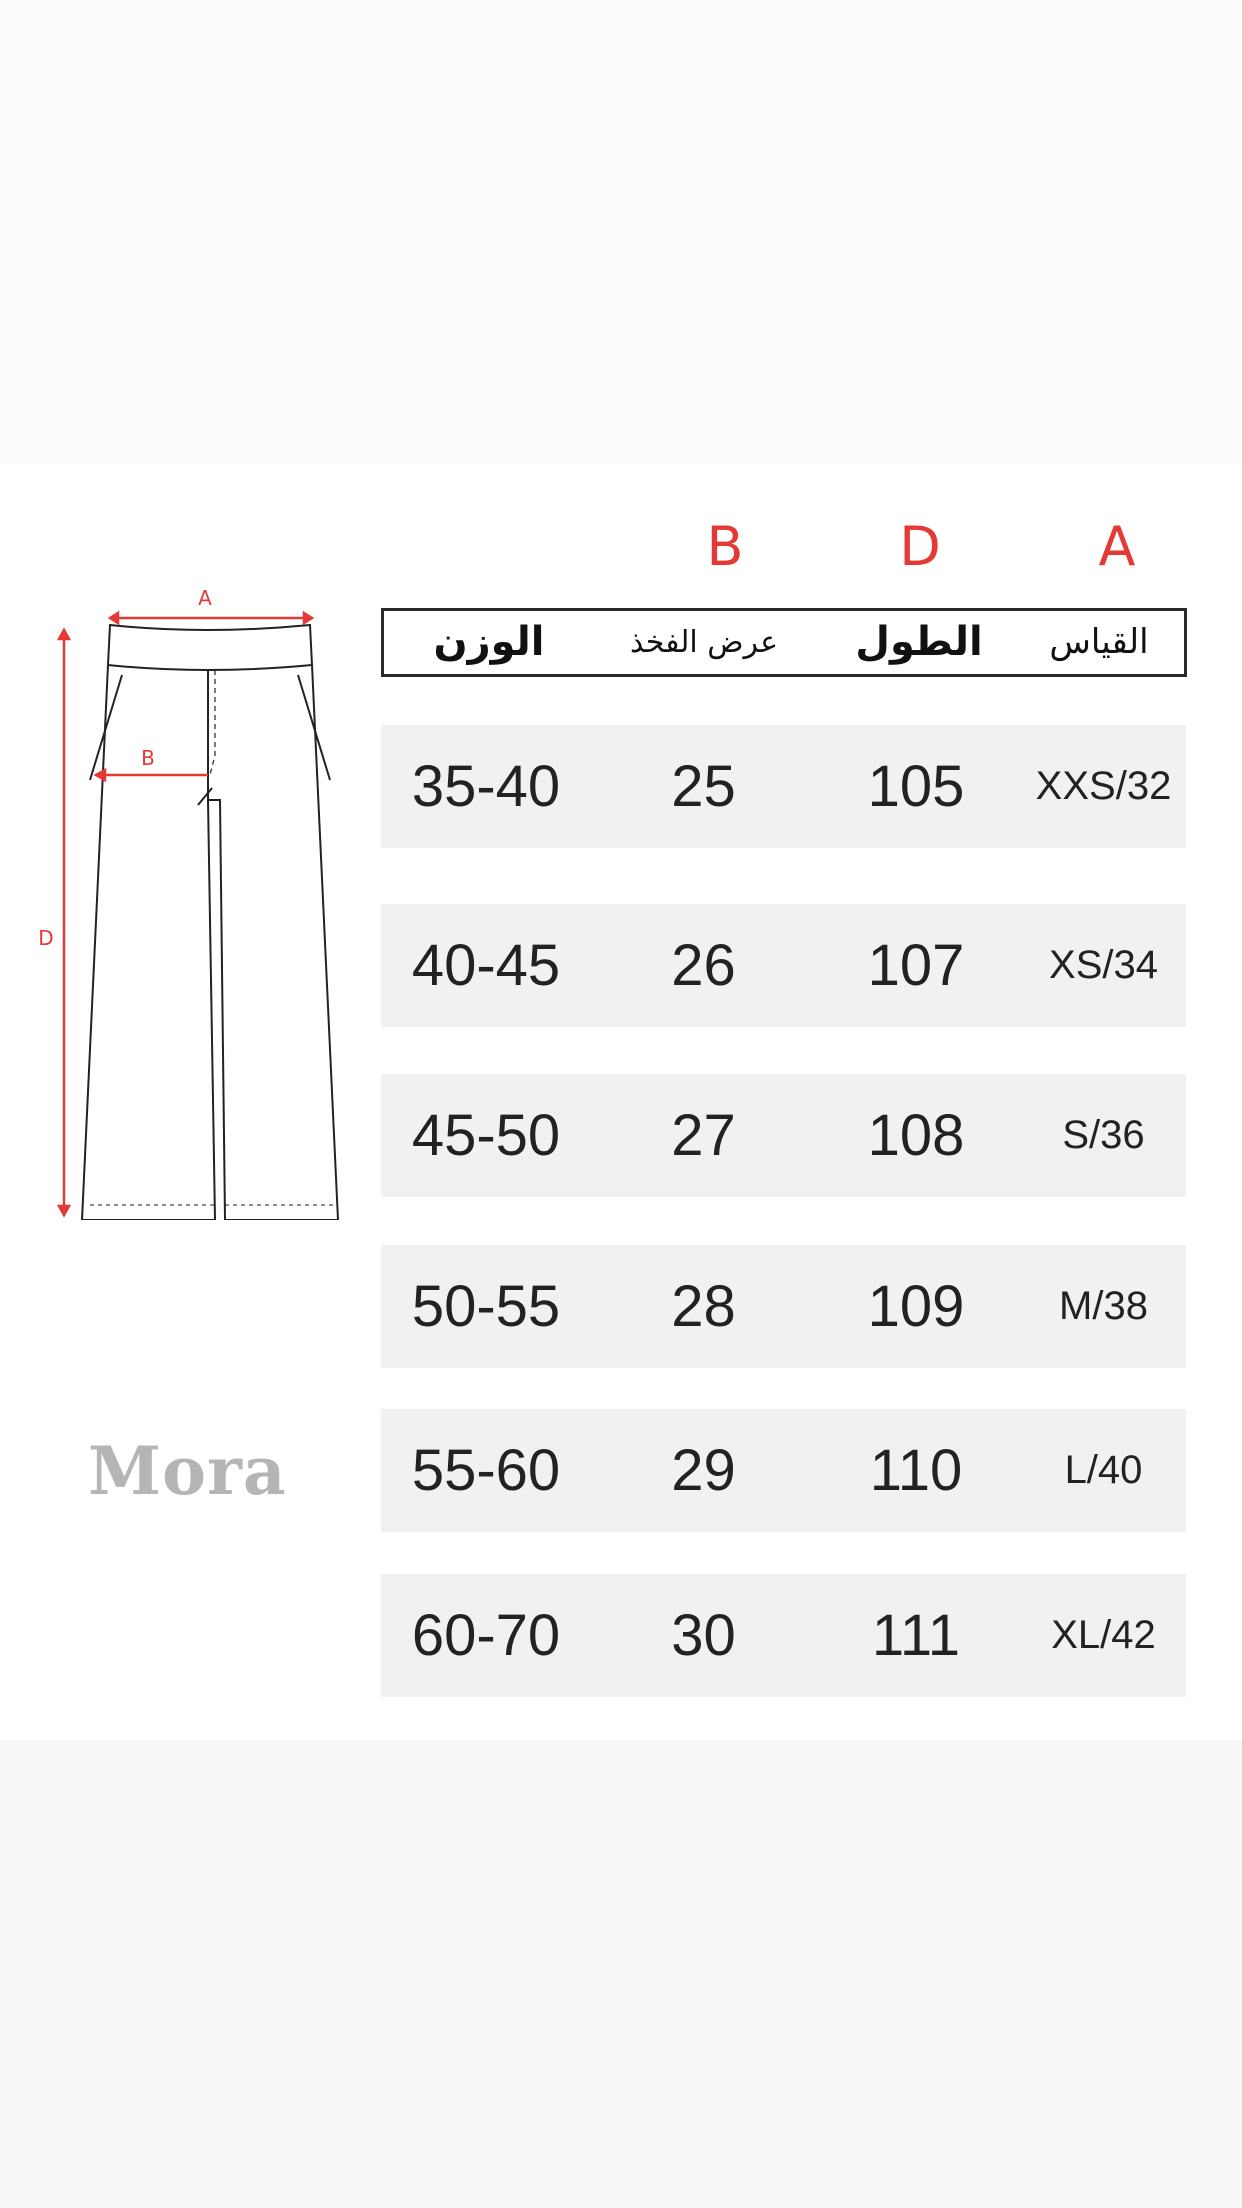 This screenshot has width=1242, height=2208. Describe the element at coordinates (210, 647) in the screenshot. I see `waistband` at that location.